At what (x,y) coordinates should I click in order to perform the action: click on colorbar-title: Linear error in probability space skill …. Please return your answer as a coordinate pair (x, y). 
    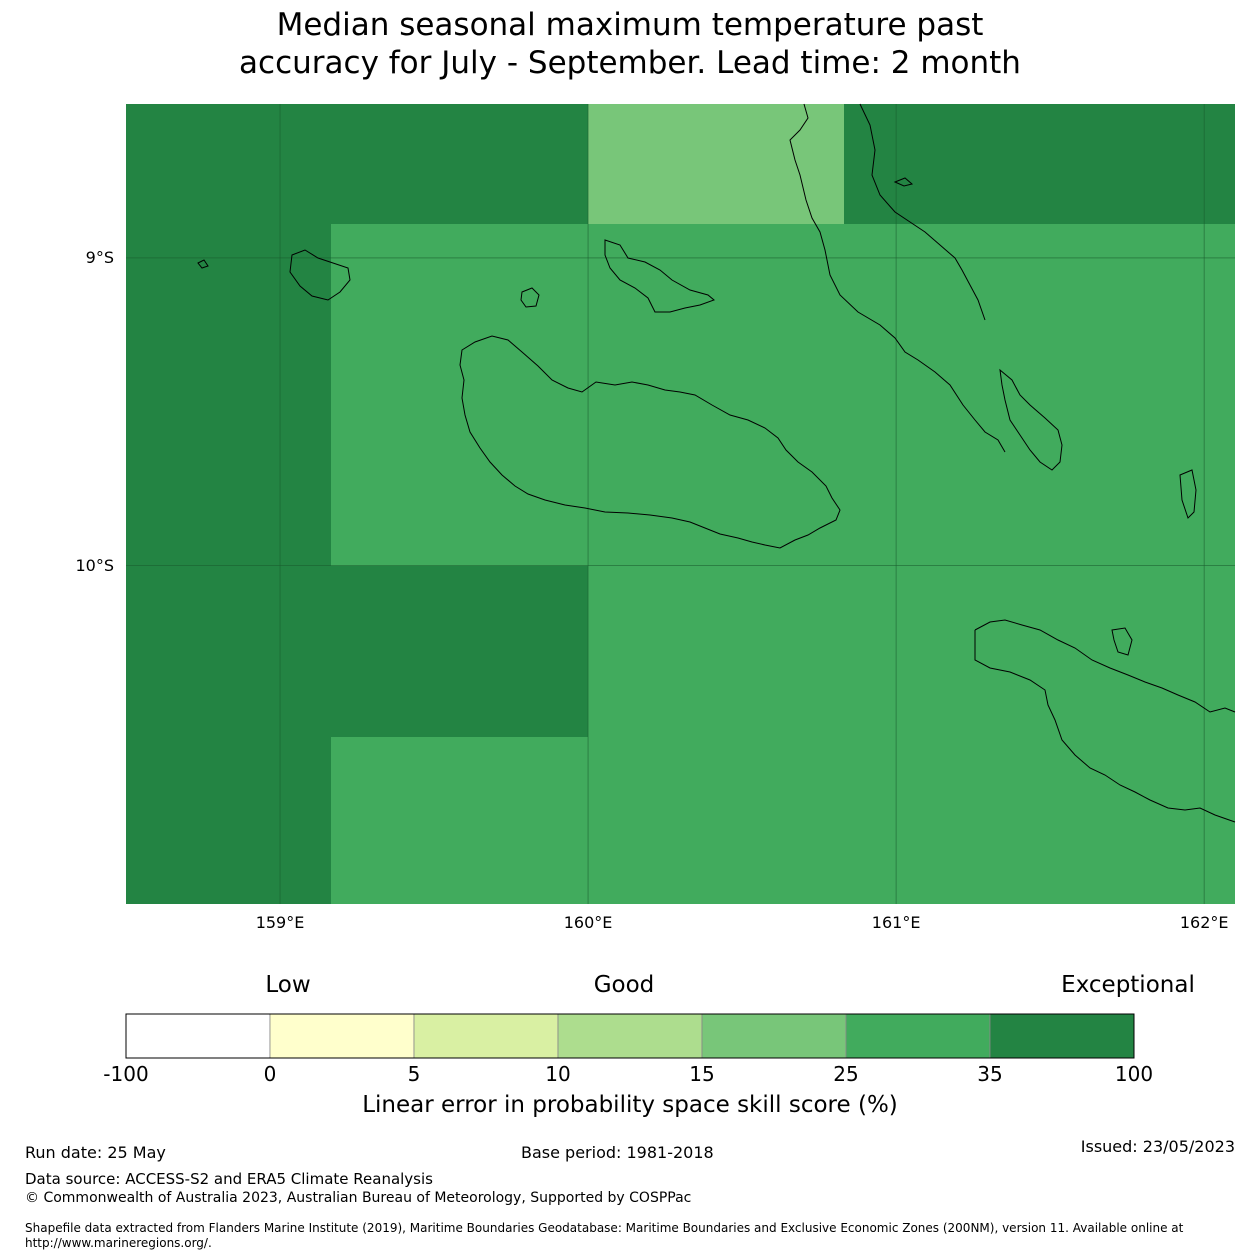
    Looking at the image, I should click on (630, 1105).